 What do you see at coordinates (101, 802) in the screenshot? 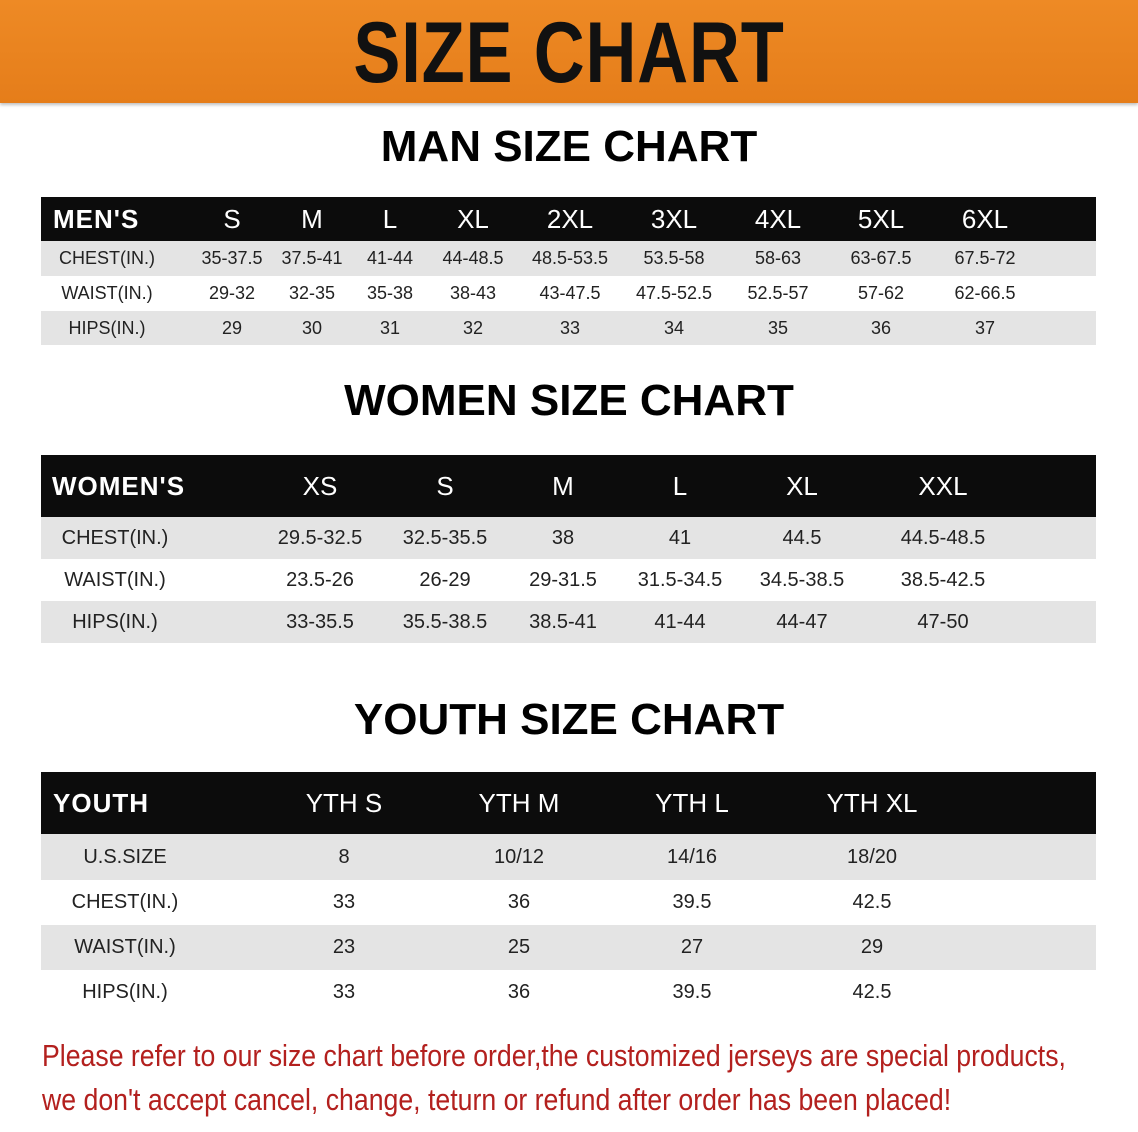
I see `youth-table-label: YOUTH` at bounding box center [101, 802].